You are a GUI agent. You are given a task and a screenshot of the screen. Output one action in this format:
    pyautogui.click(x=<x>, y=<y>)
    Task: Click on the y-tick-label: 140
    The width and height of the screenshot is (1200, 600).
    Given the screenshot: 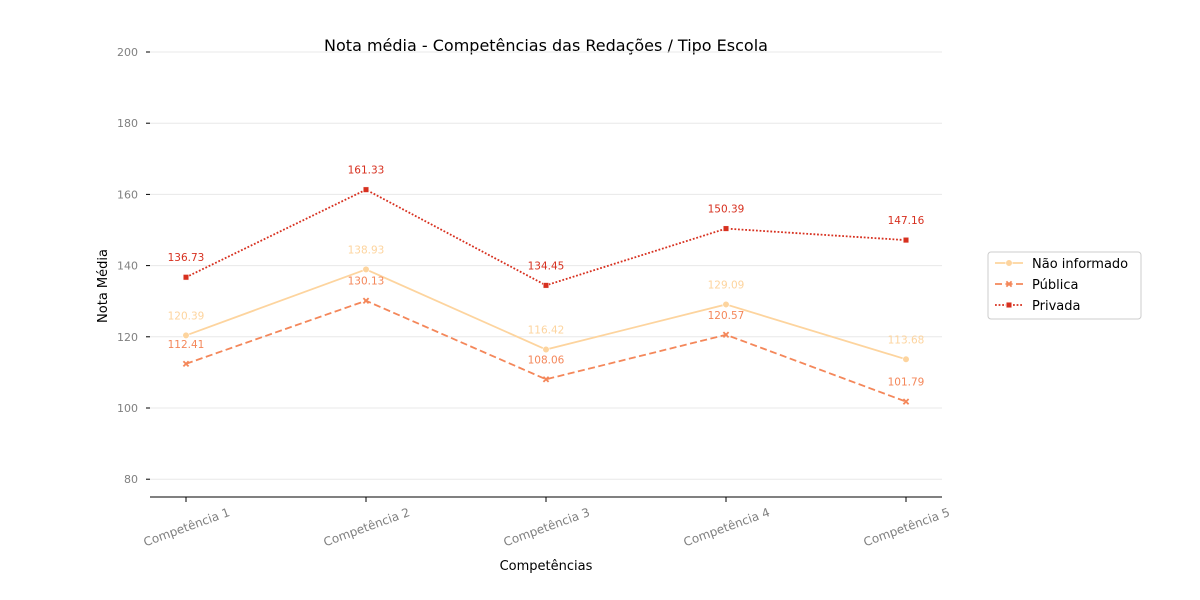 What is the action you would take?
    pyautogui.click(x=127, y=266)
    